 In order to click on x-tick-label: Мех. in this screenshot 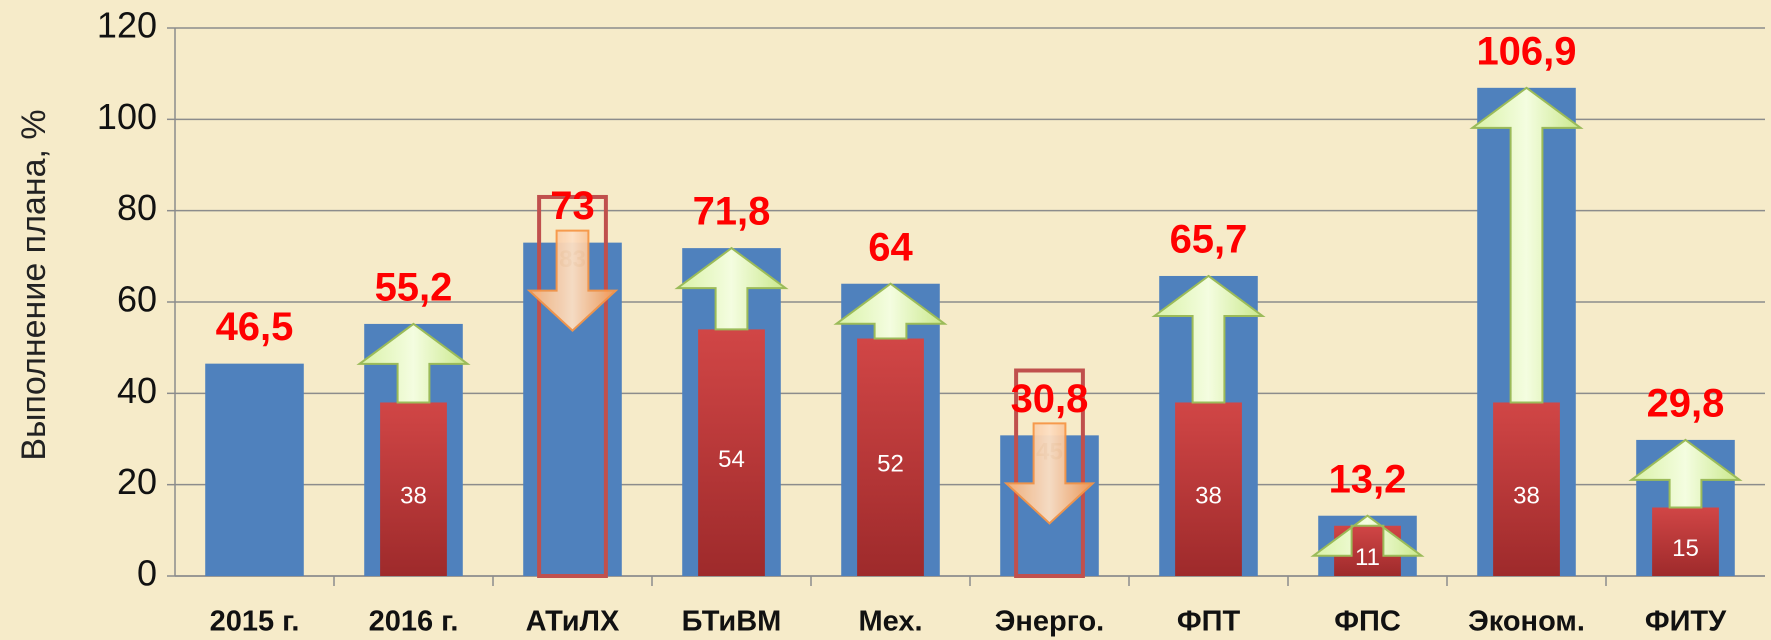, I will do `click(890, 622)`.